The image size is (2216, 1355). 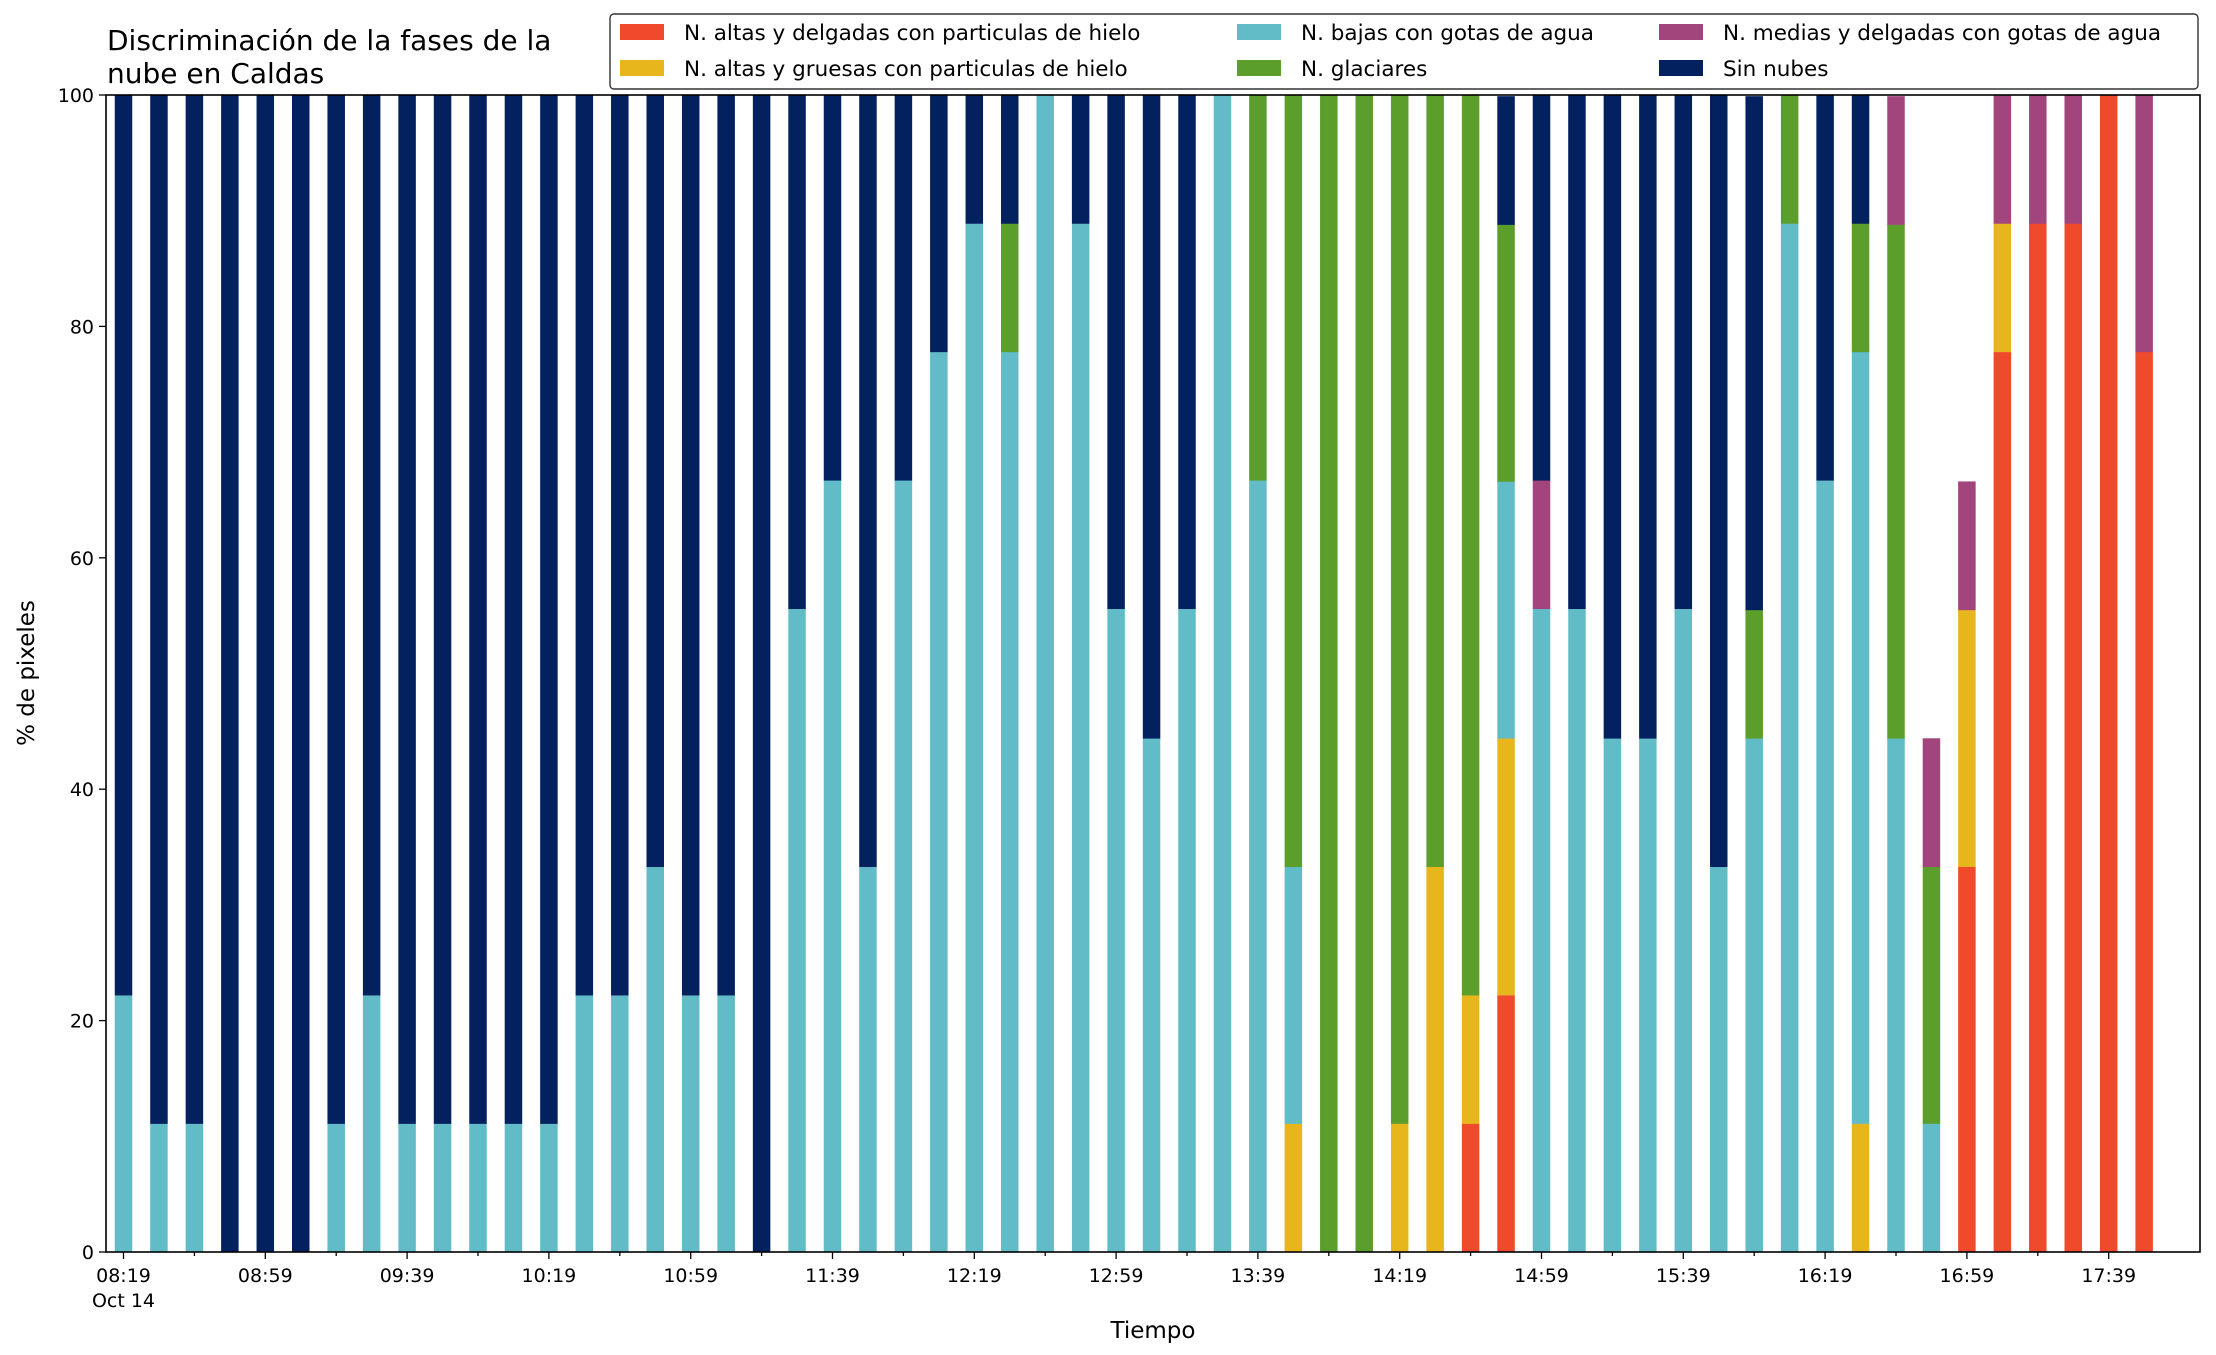 I want to click on x-tick-label: 10:19, so click(x=549, y=1276).